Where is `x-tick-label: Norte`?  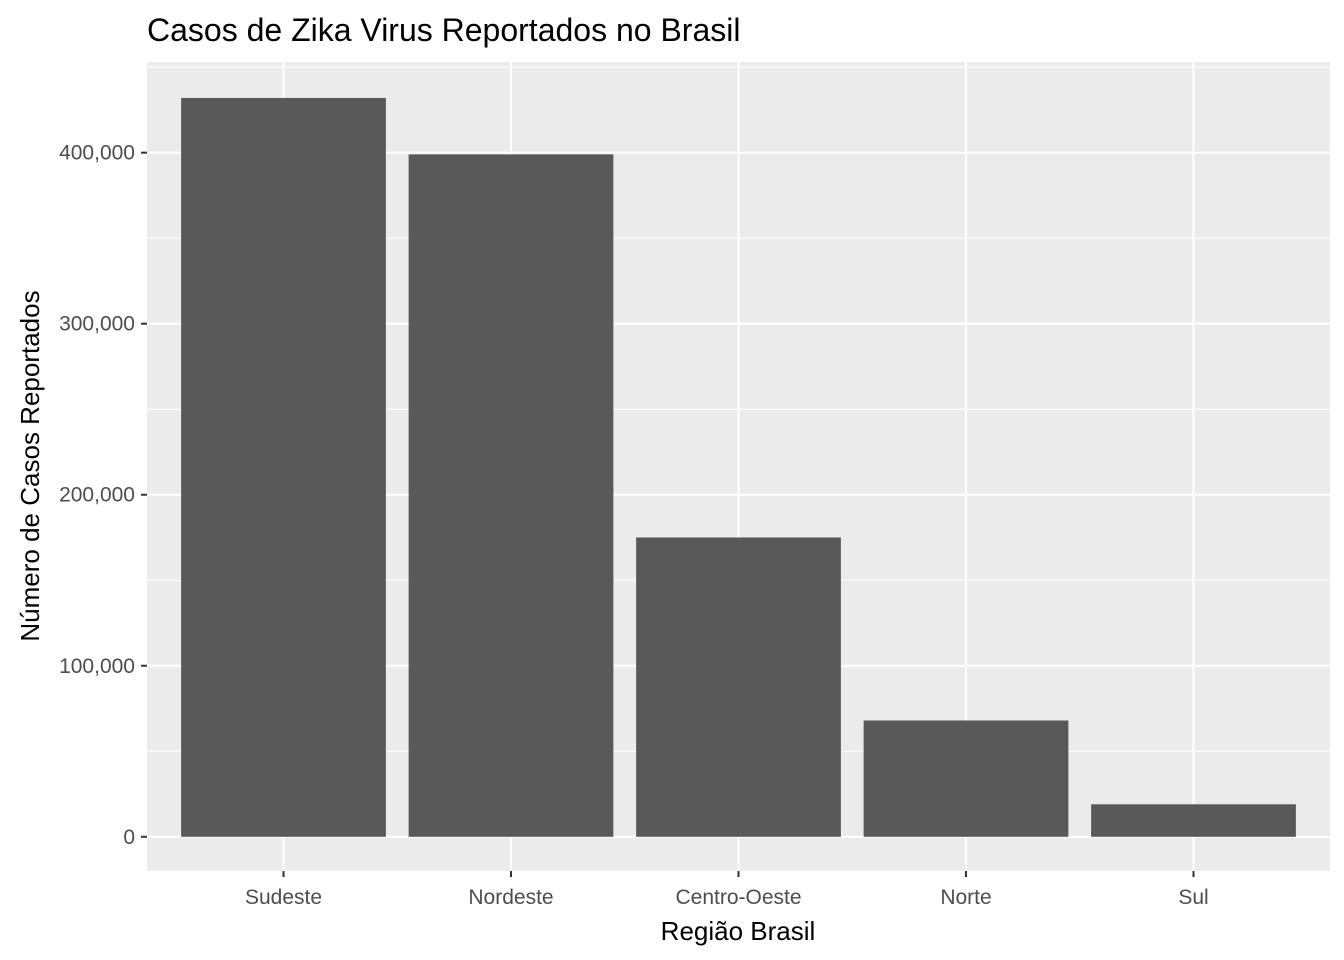
x-tick-label: Norte is located at coordinates (965, 897).